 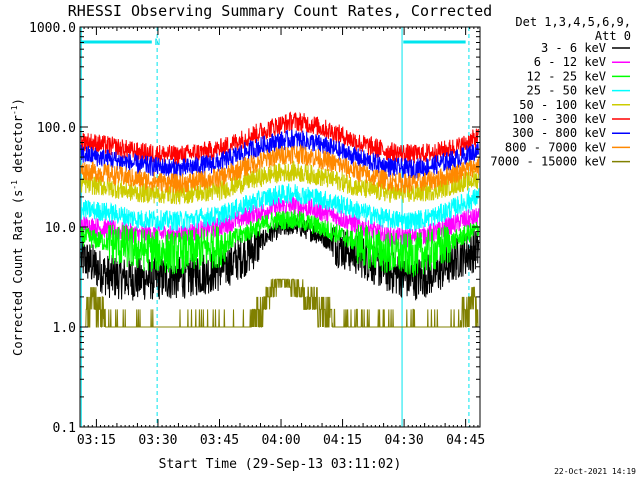 I want to click on detector-info-line2: Att 0, so click(x=613, y=36).